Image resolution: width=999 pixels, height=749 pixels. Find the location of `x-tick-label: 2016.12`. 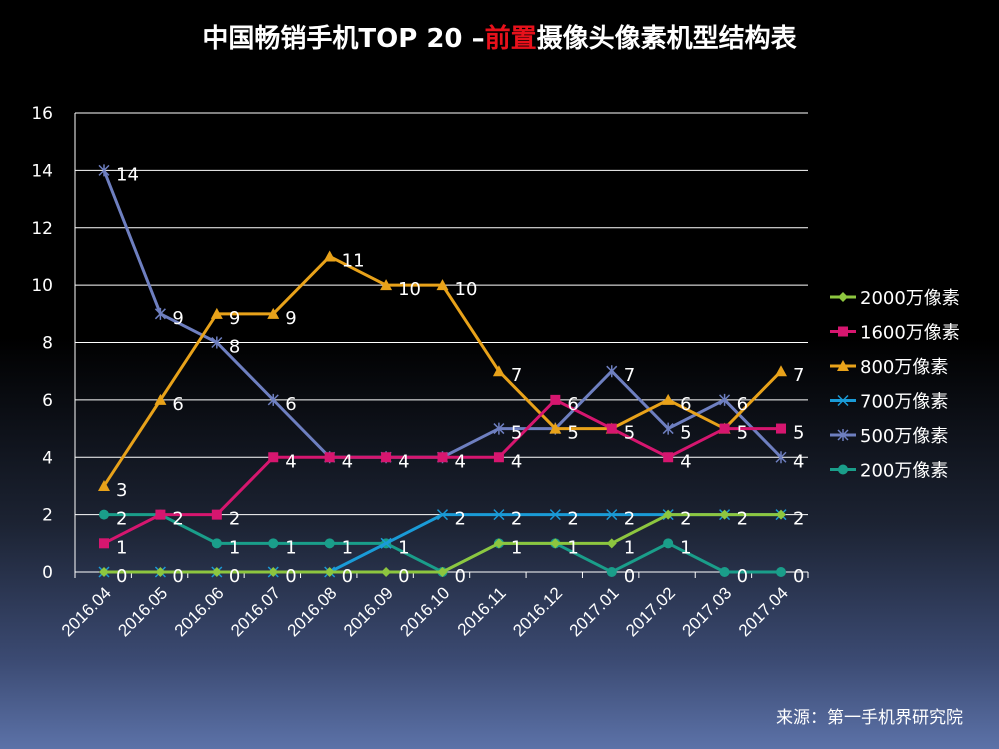

x-tick-label: 2016.12 is located at coordinates (537, 611).